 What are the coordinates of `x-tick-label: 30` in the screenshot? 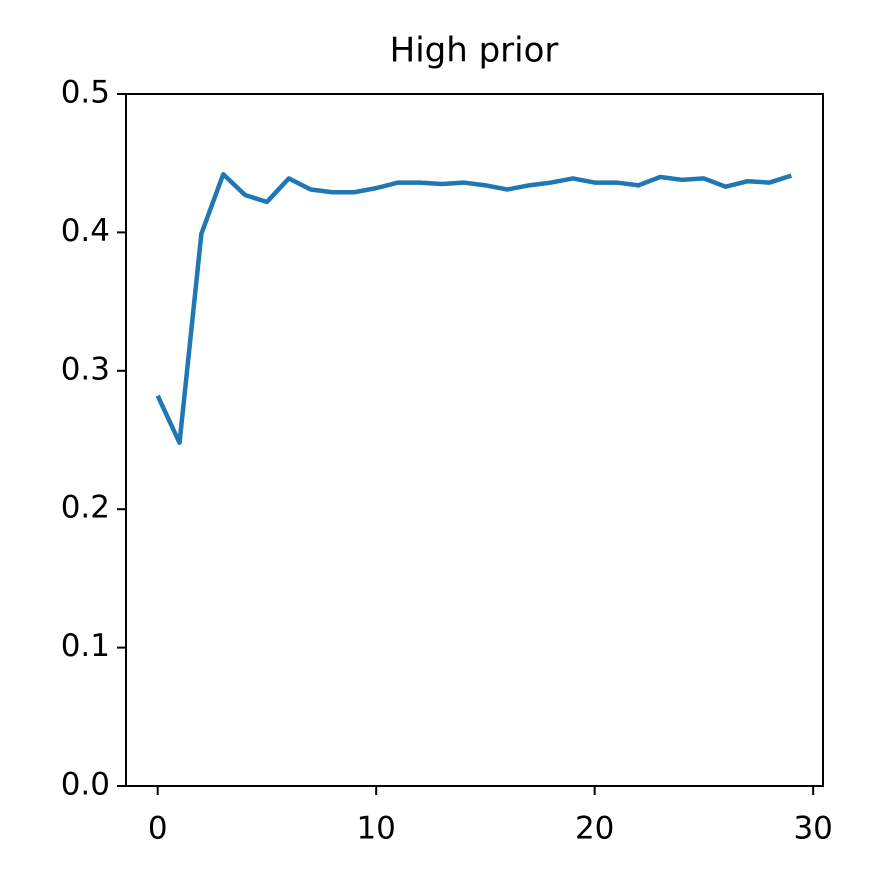 It's located at (812, 829).